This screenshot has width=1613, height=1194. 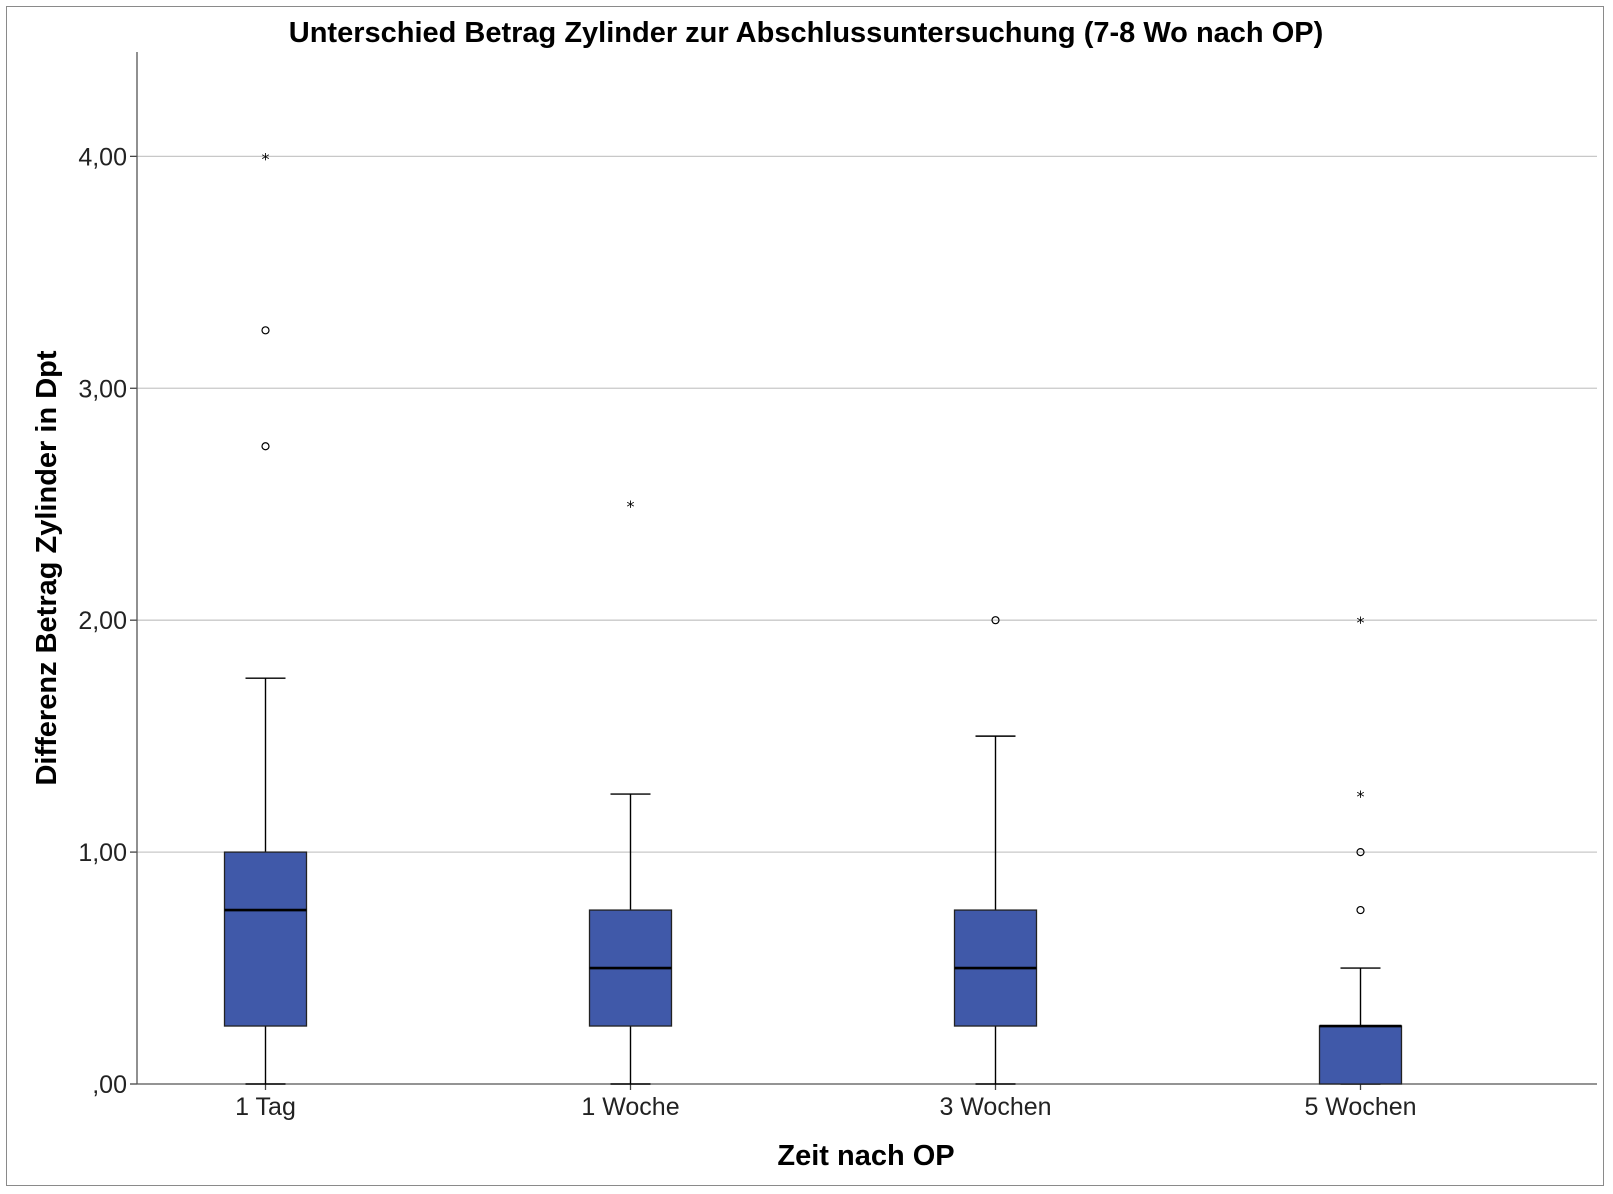 I want to click on y-tick-label: 2,00, so click(x=102, y=621).